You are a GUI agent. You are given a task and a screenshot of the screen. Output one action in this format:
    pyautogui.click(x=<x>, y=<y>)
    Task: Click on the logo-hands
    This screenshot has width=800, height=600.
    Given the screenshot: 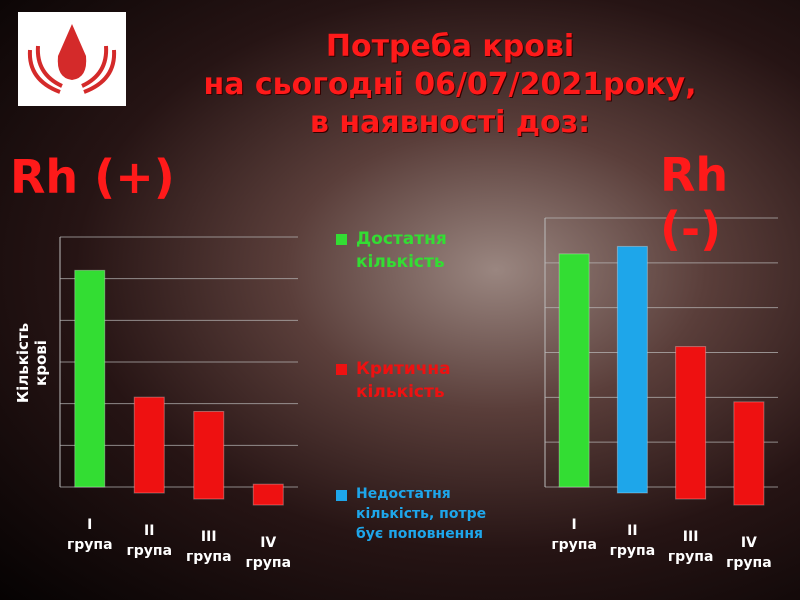 What is the action you would take?
    pyautogui.click(x=72, y=69)
    